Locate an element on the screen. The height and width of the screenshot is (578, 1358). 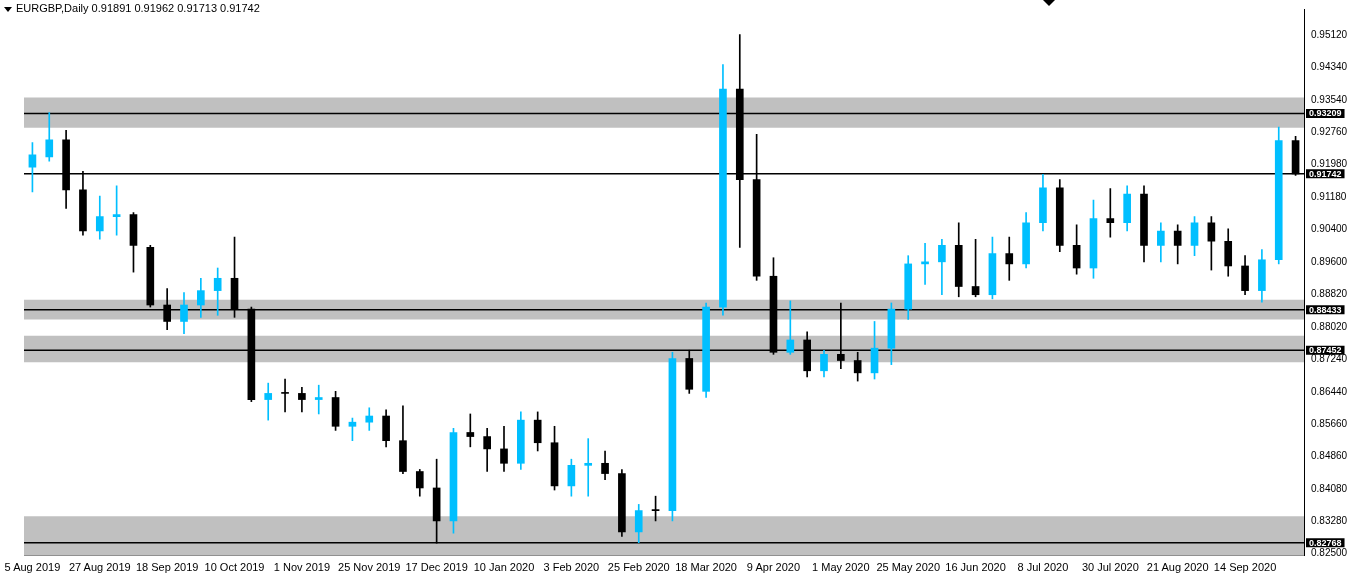
y-tick-label: 0.95120 is located at coordinates (1329, 34).